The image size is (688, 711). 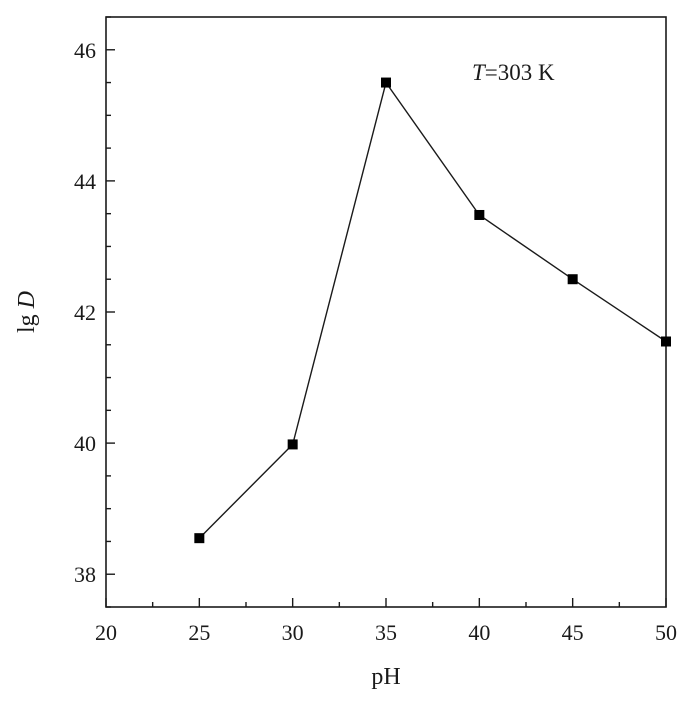 What do you see at coordinates (85, 574) in the screenshot?
I see `y-tick-label: 38` at bounding box center [85, 574].